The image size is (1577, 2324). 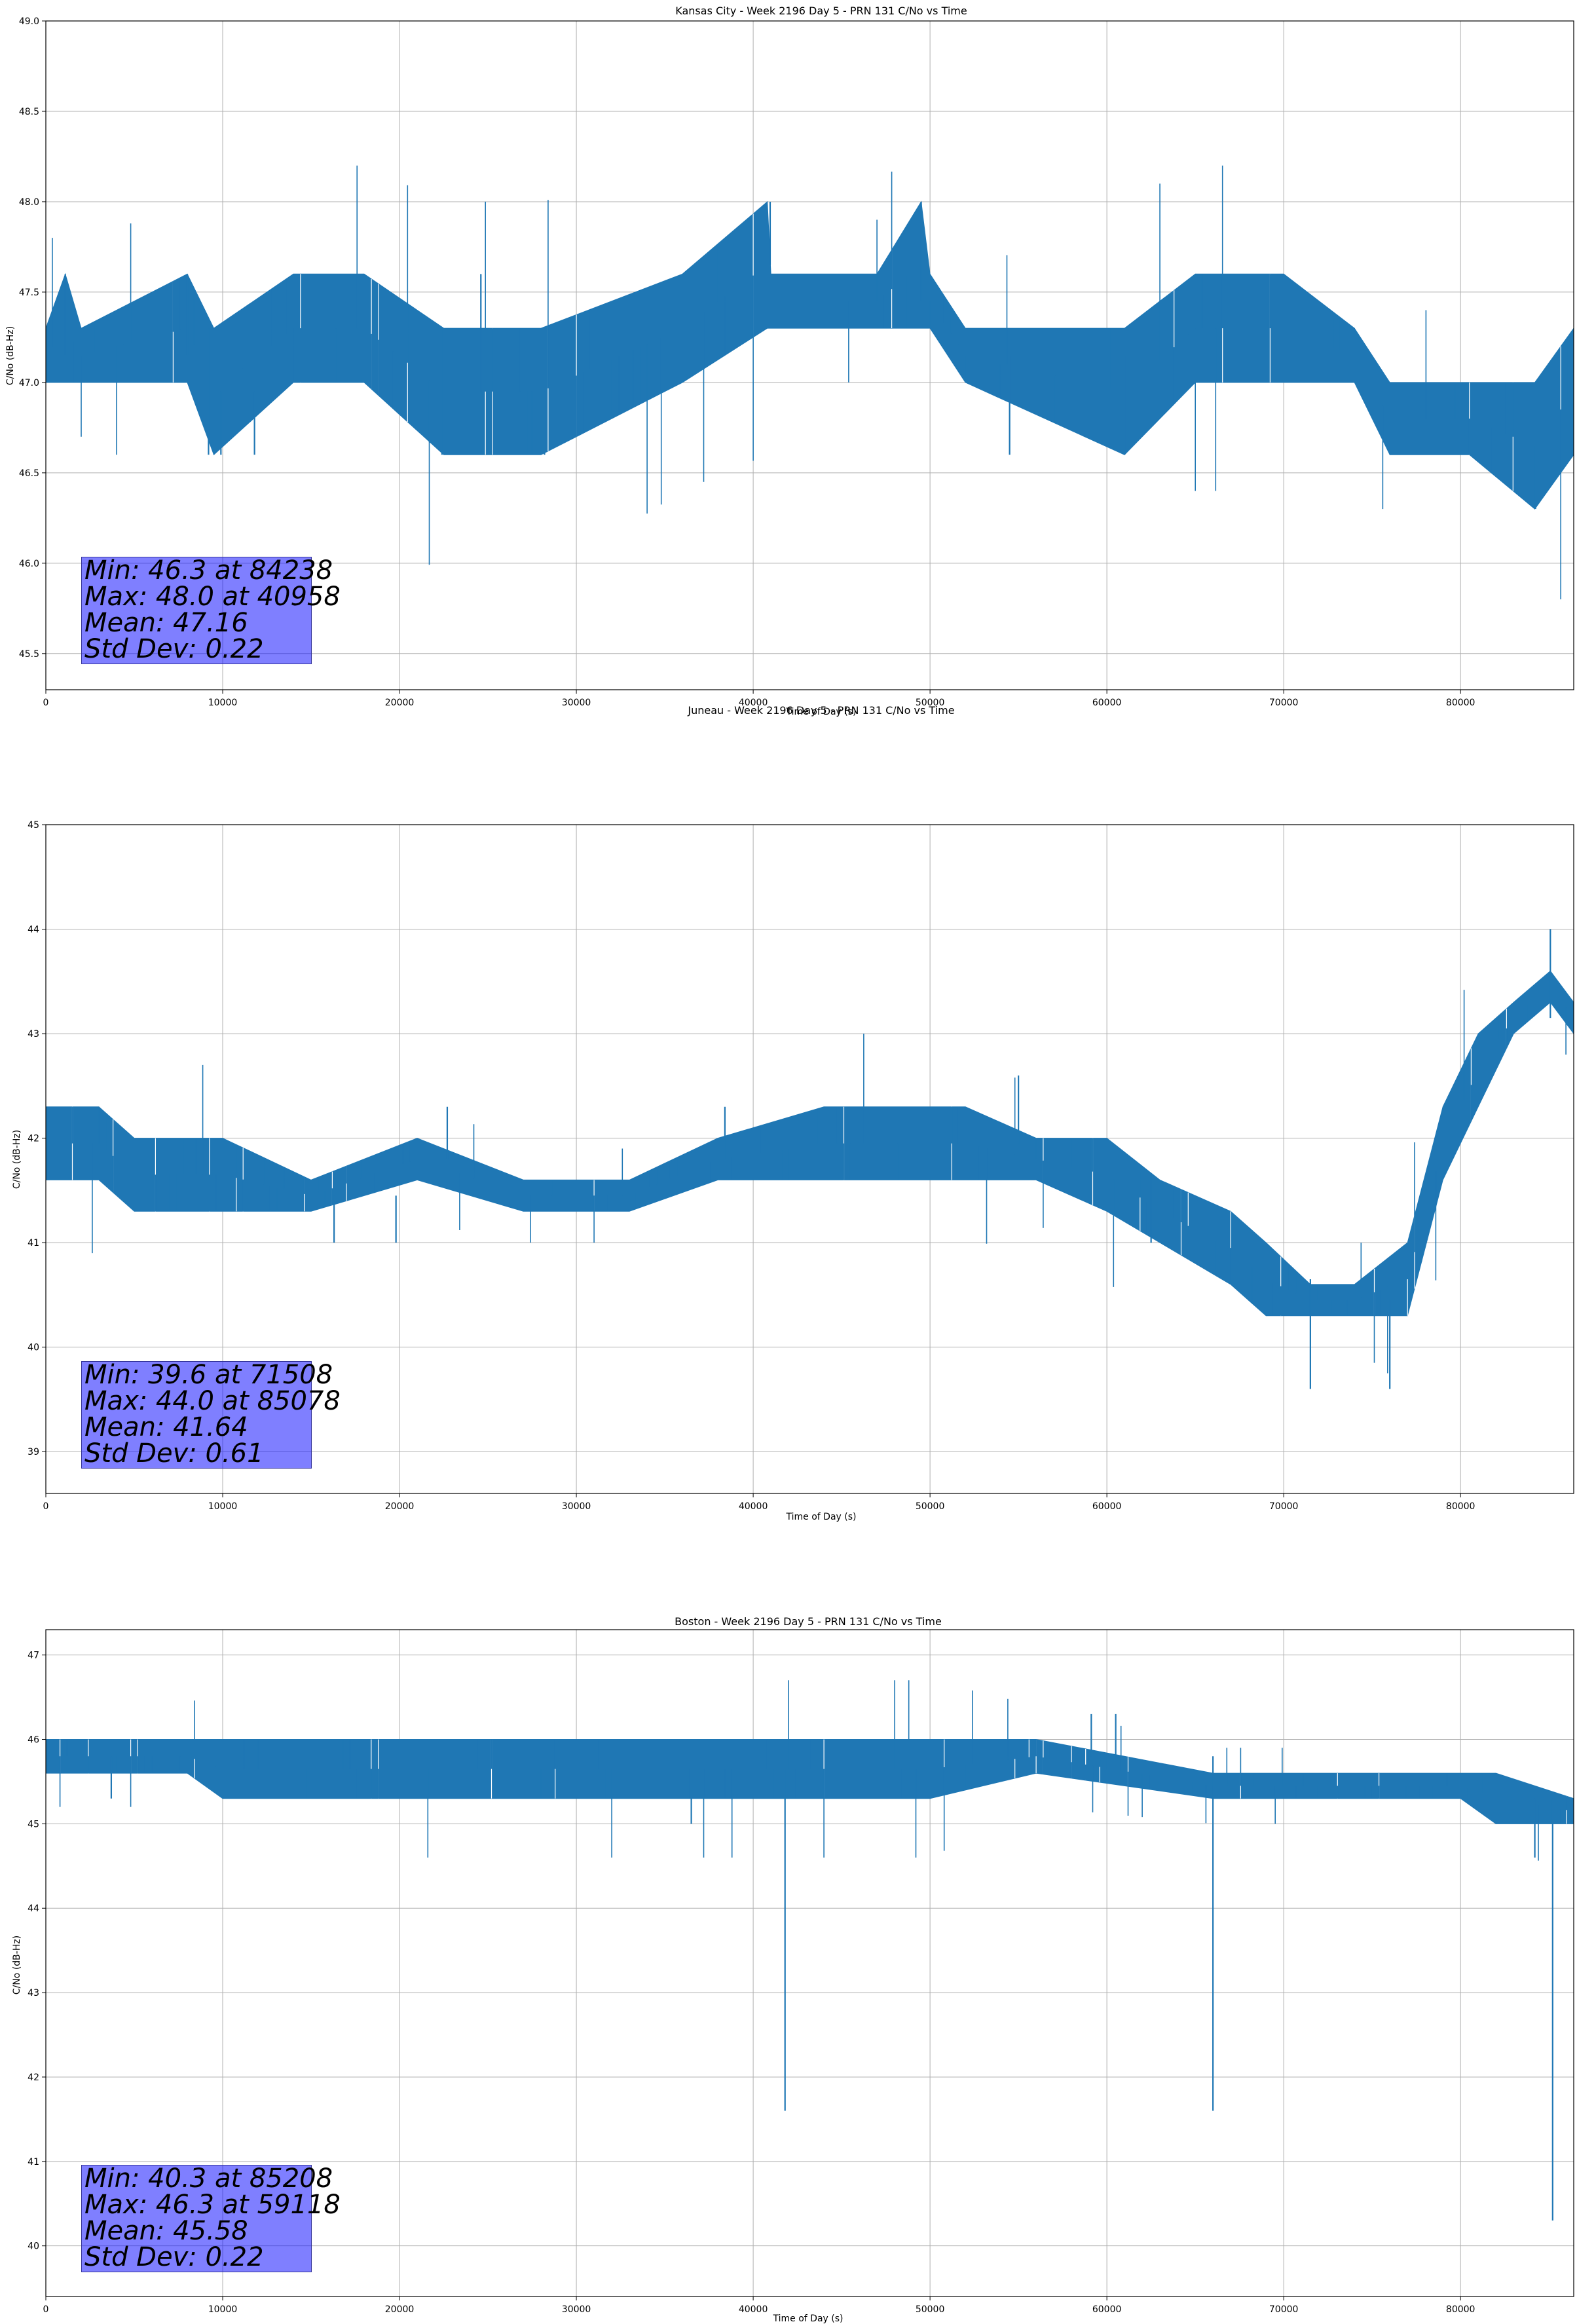 What do you see at coordinates (212, 1401) in the screenshot?
I see `stats-max: Max: 44.0 at 85078` at bounding box center [212, 1401].